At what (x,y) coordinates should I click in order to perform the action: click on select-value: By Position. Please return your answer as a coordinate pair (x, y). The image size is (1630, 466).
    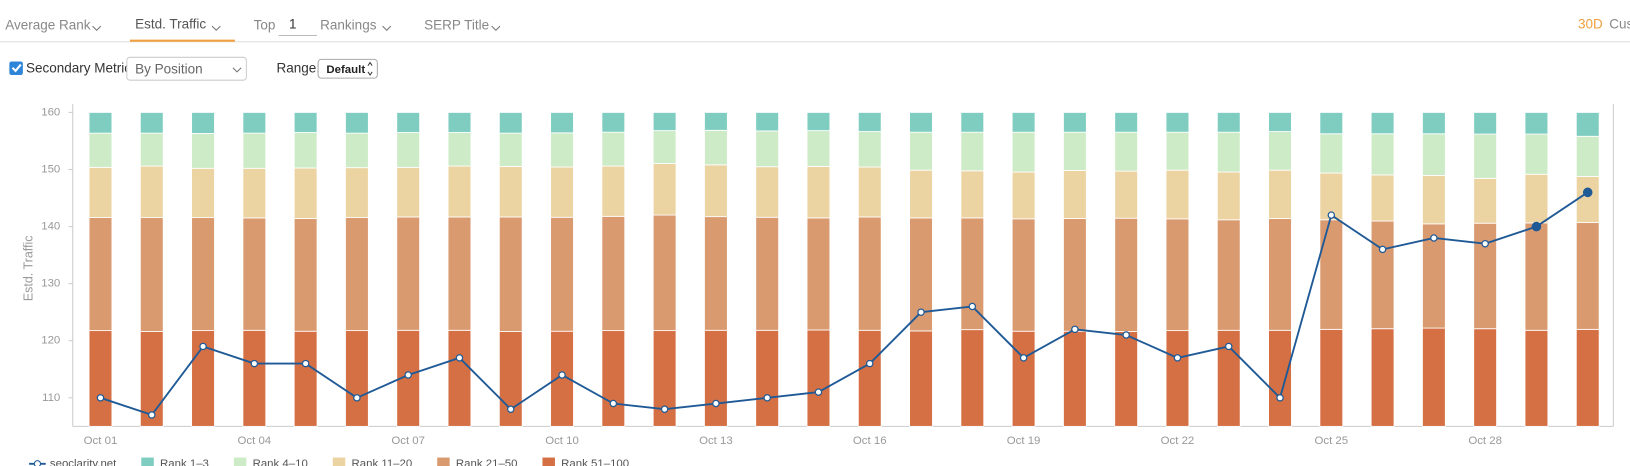
    Looking at the image, I should click on (169, 68).